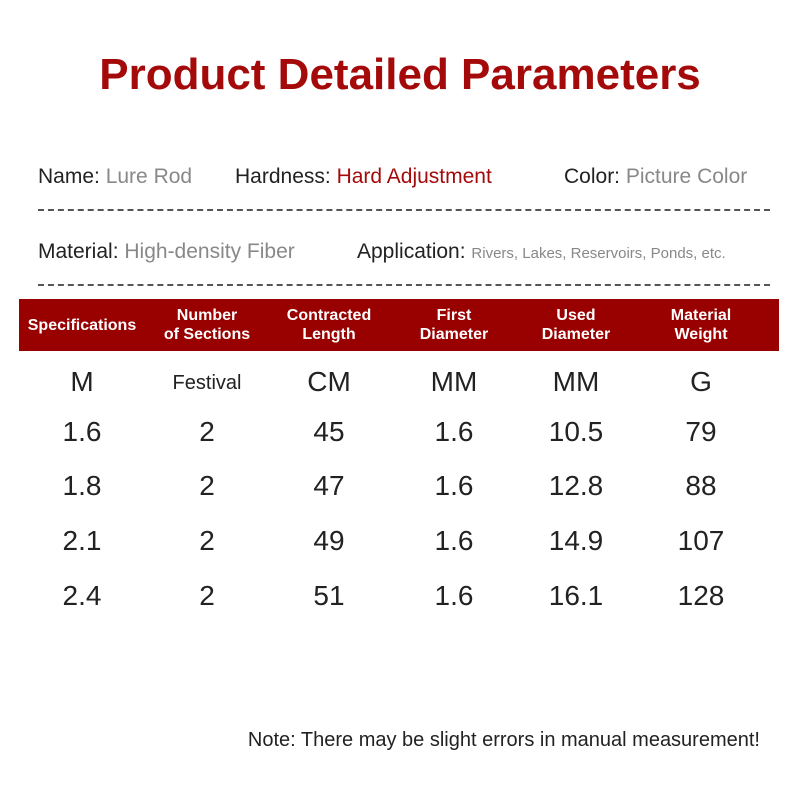 Image resolution: width=800 pixels, height=800 pixels. Describe the element at coordinates (399, 486) in the screenshot. I see `table-row: 1.8 2 47 1.6 12.8 88` at that location.